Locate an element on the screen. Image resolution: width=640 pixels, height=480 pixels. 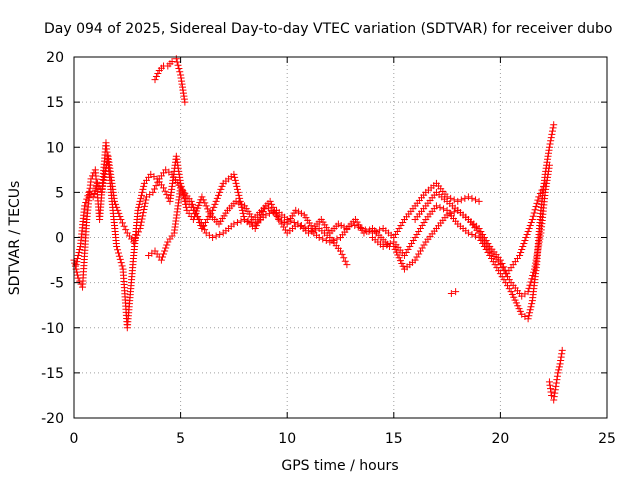
y-tick-label: 20 is located at coordinates (55, 58).